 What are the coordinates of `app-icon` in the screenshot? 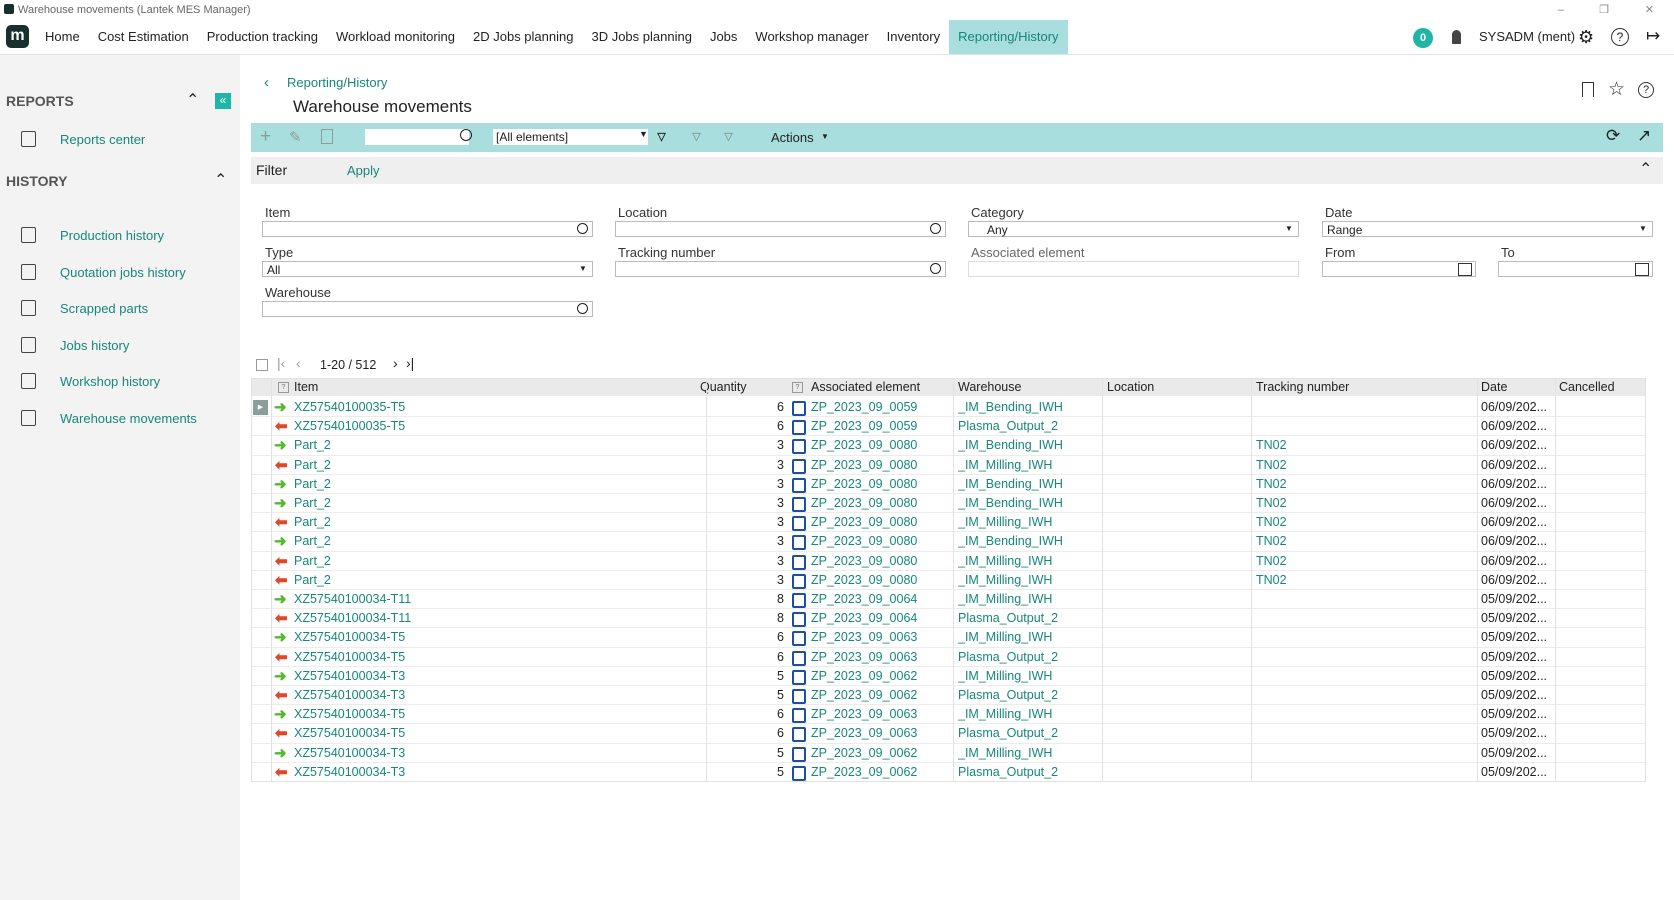 It's located at (9, 9).